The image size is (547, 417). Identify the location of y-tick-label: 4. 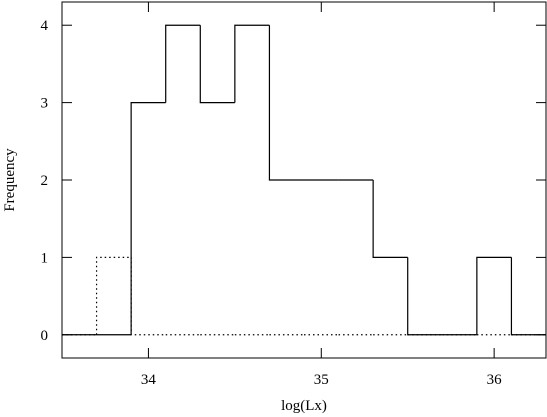
(45, 26).